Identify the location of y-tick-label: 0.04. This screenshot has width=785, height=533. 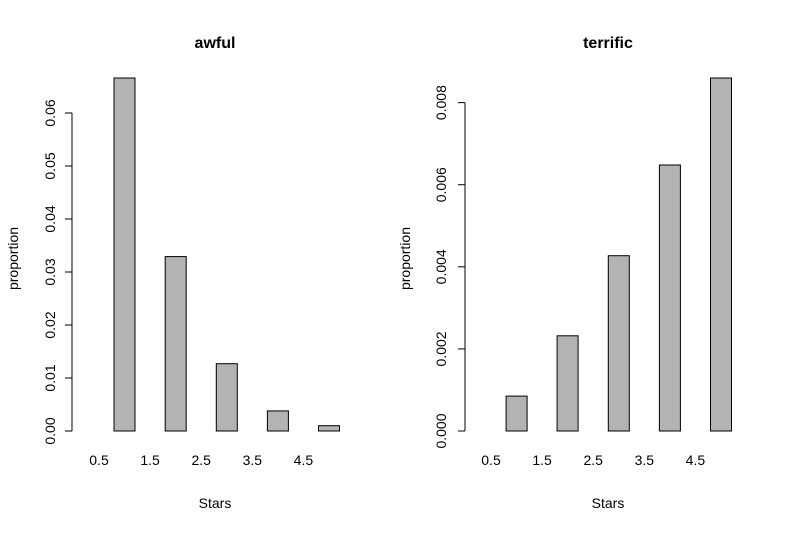
(50, 218).